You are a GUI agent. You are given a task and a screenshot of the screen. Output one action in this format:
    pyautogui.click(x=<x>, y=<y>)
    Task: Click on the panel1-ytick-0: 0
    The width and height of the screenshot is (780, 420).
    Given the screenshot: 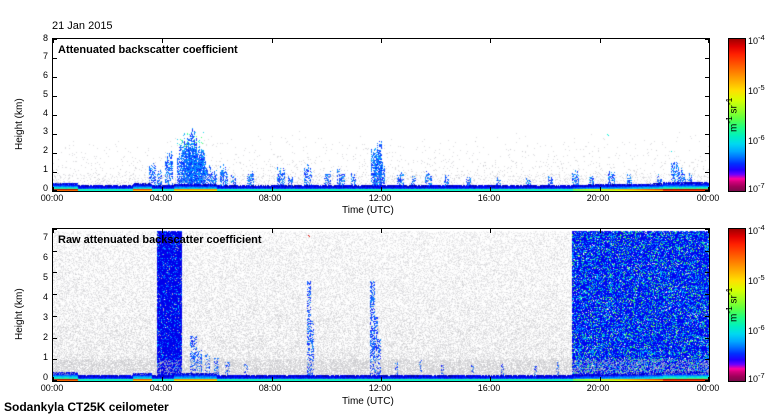 What is the action you would take?
    pyautogui.click(x=45, y=188)
    